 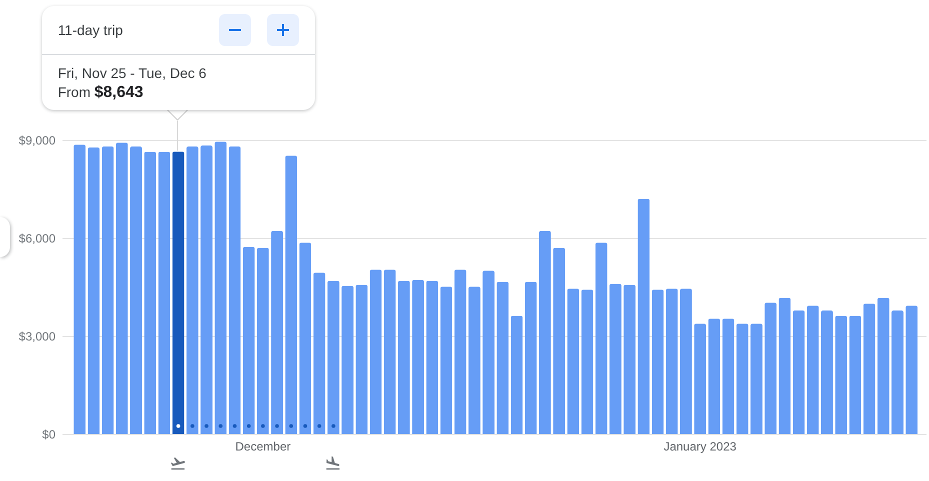 What do you see at coordinates (37, 337) in the screenshot?
I see `y-tick-label: $3,000` at bounding box center [37, 337].